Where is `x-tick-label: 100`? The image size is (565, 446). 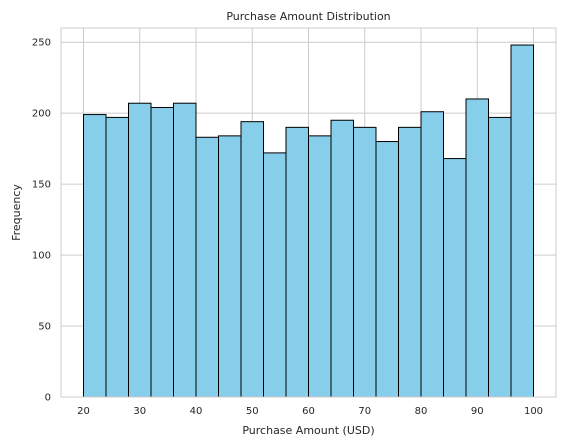 x-tick-label: 100 is located at coordinates (533, 411).